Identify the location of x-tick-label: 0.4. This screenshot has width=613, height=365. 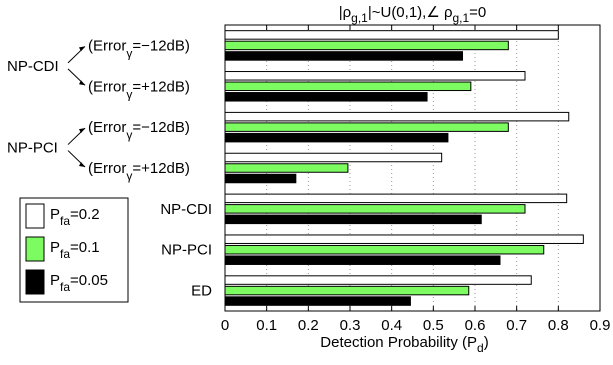
(391, 325).